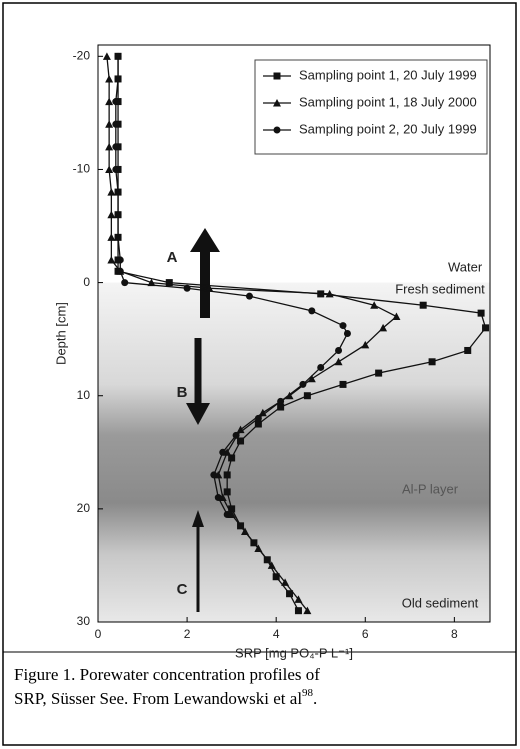 Image resolution: width=520 pixels, height=749 pixels. Describe the element at coordinates (82, 169) in the screenshot. I see `y-tick-label: -10` at that location.